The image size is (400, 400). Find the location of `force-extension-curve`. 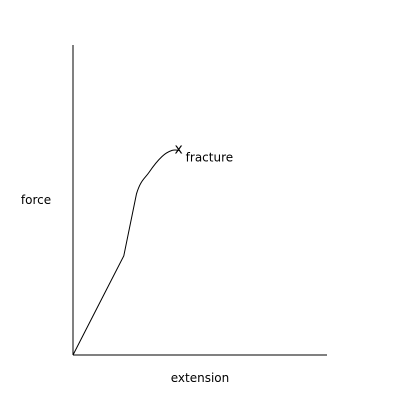

force-extension-curve is located at coordinates (126, 252).